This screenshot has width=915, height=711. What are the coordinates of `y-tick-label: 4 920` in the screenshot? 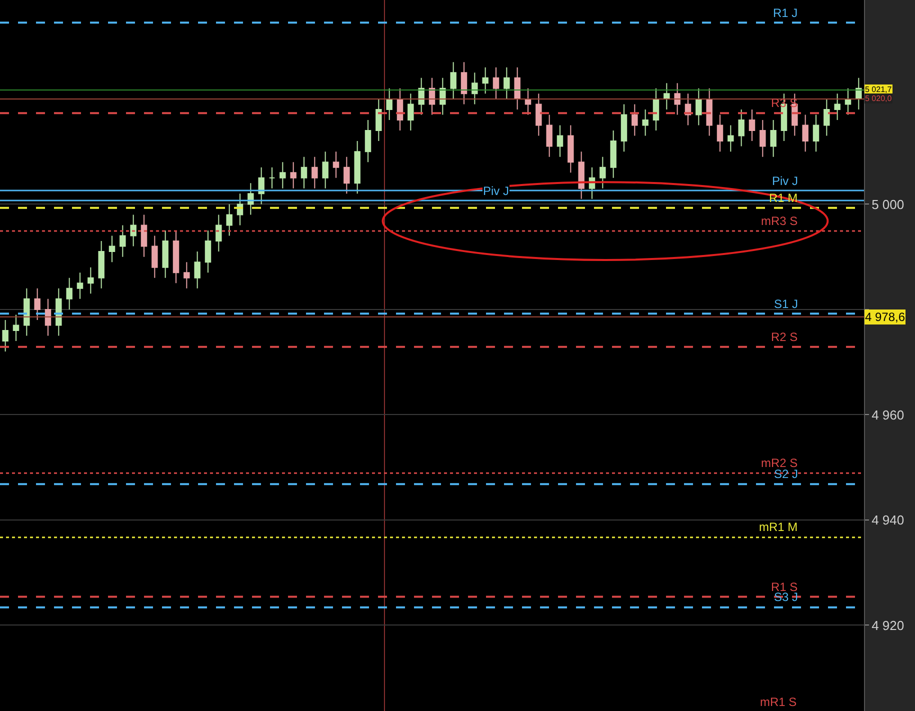 It's located at (888, 625).